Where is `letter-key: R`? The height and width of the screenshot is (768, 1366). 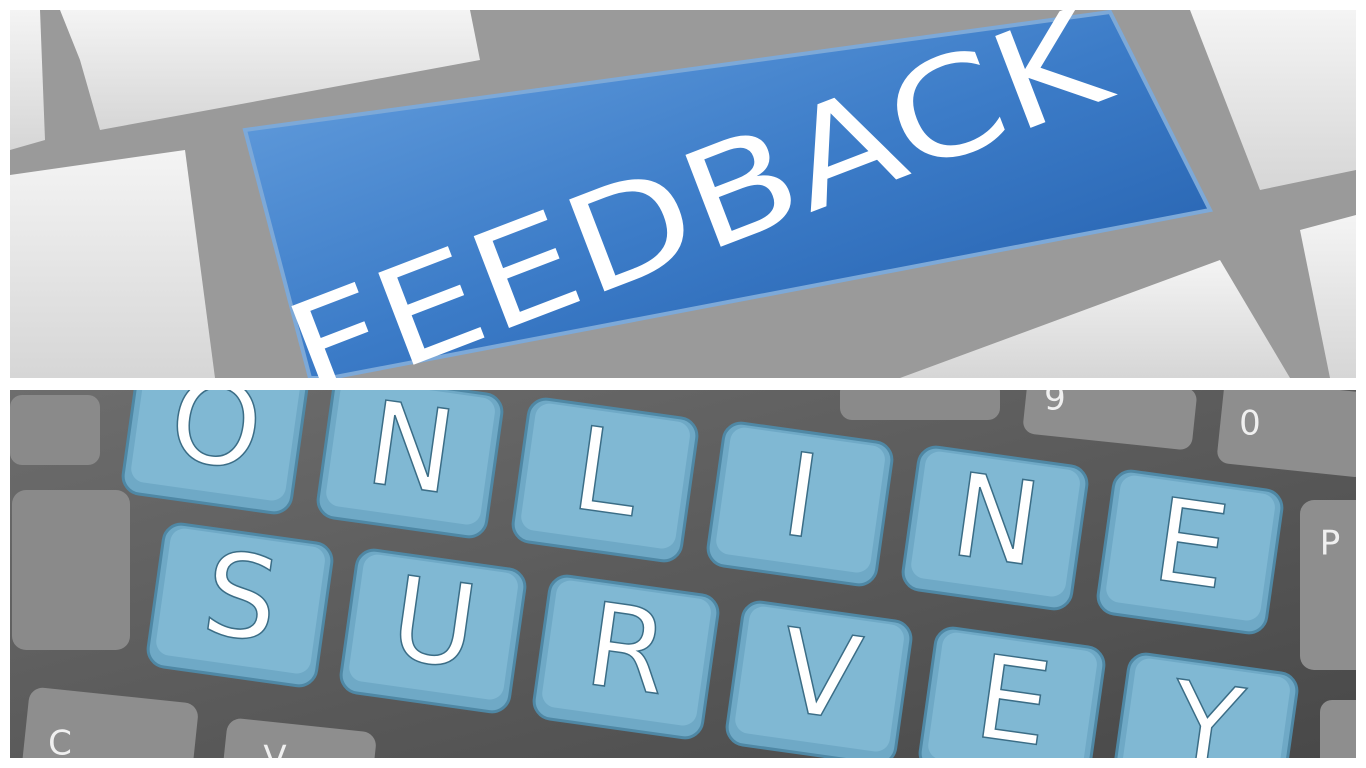 letter-key: R is located at coordinates (626, 657).